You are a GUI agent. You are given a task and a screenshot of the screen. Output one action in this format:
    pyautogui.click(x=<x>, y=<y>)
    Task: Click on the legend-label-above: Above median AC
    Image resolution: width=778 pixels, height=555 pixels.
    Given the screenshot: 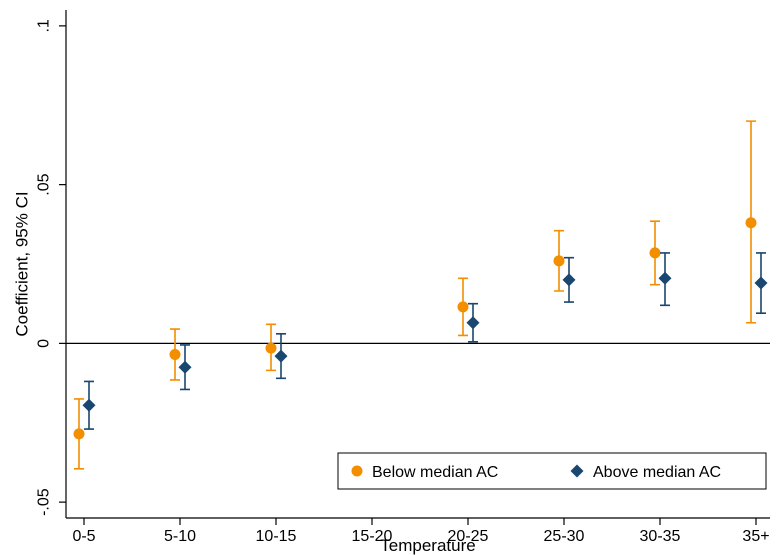 What is the action you would take?
    pyautogui.click(x=657, y=472)
    